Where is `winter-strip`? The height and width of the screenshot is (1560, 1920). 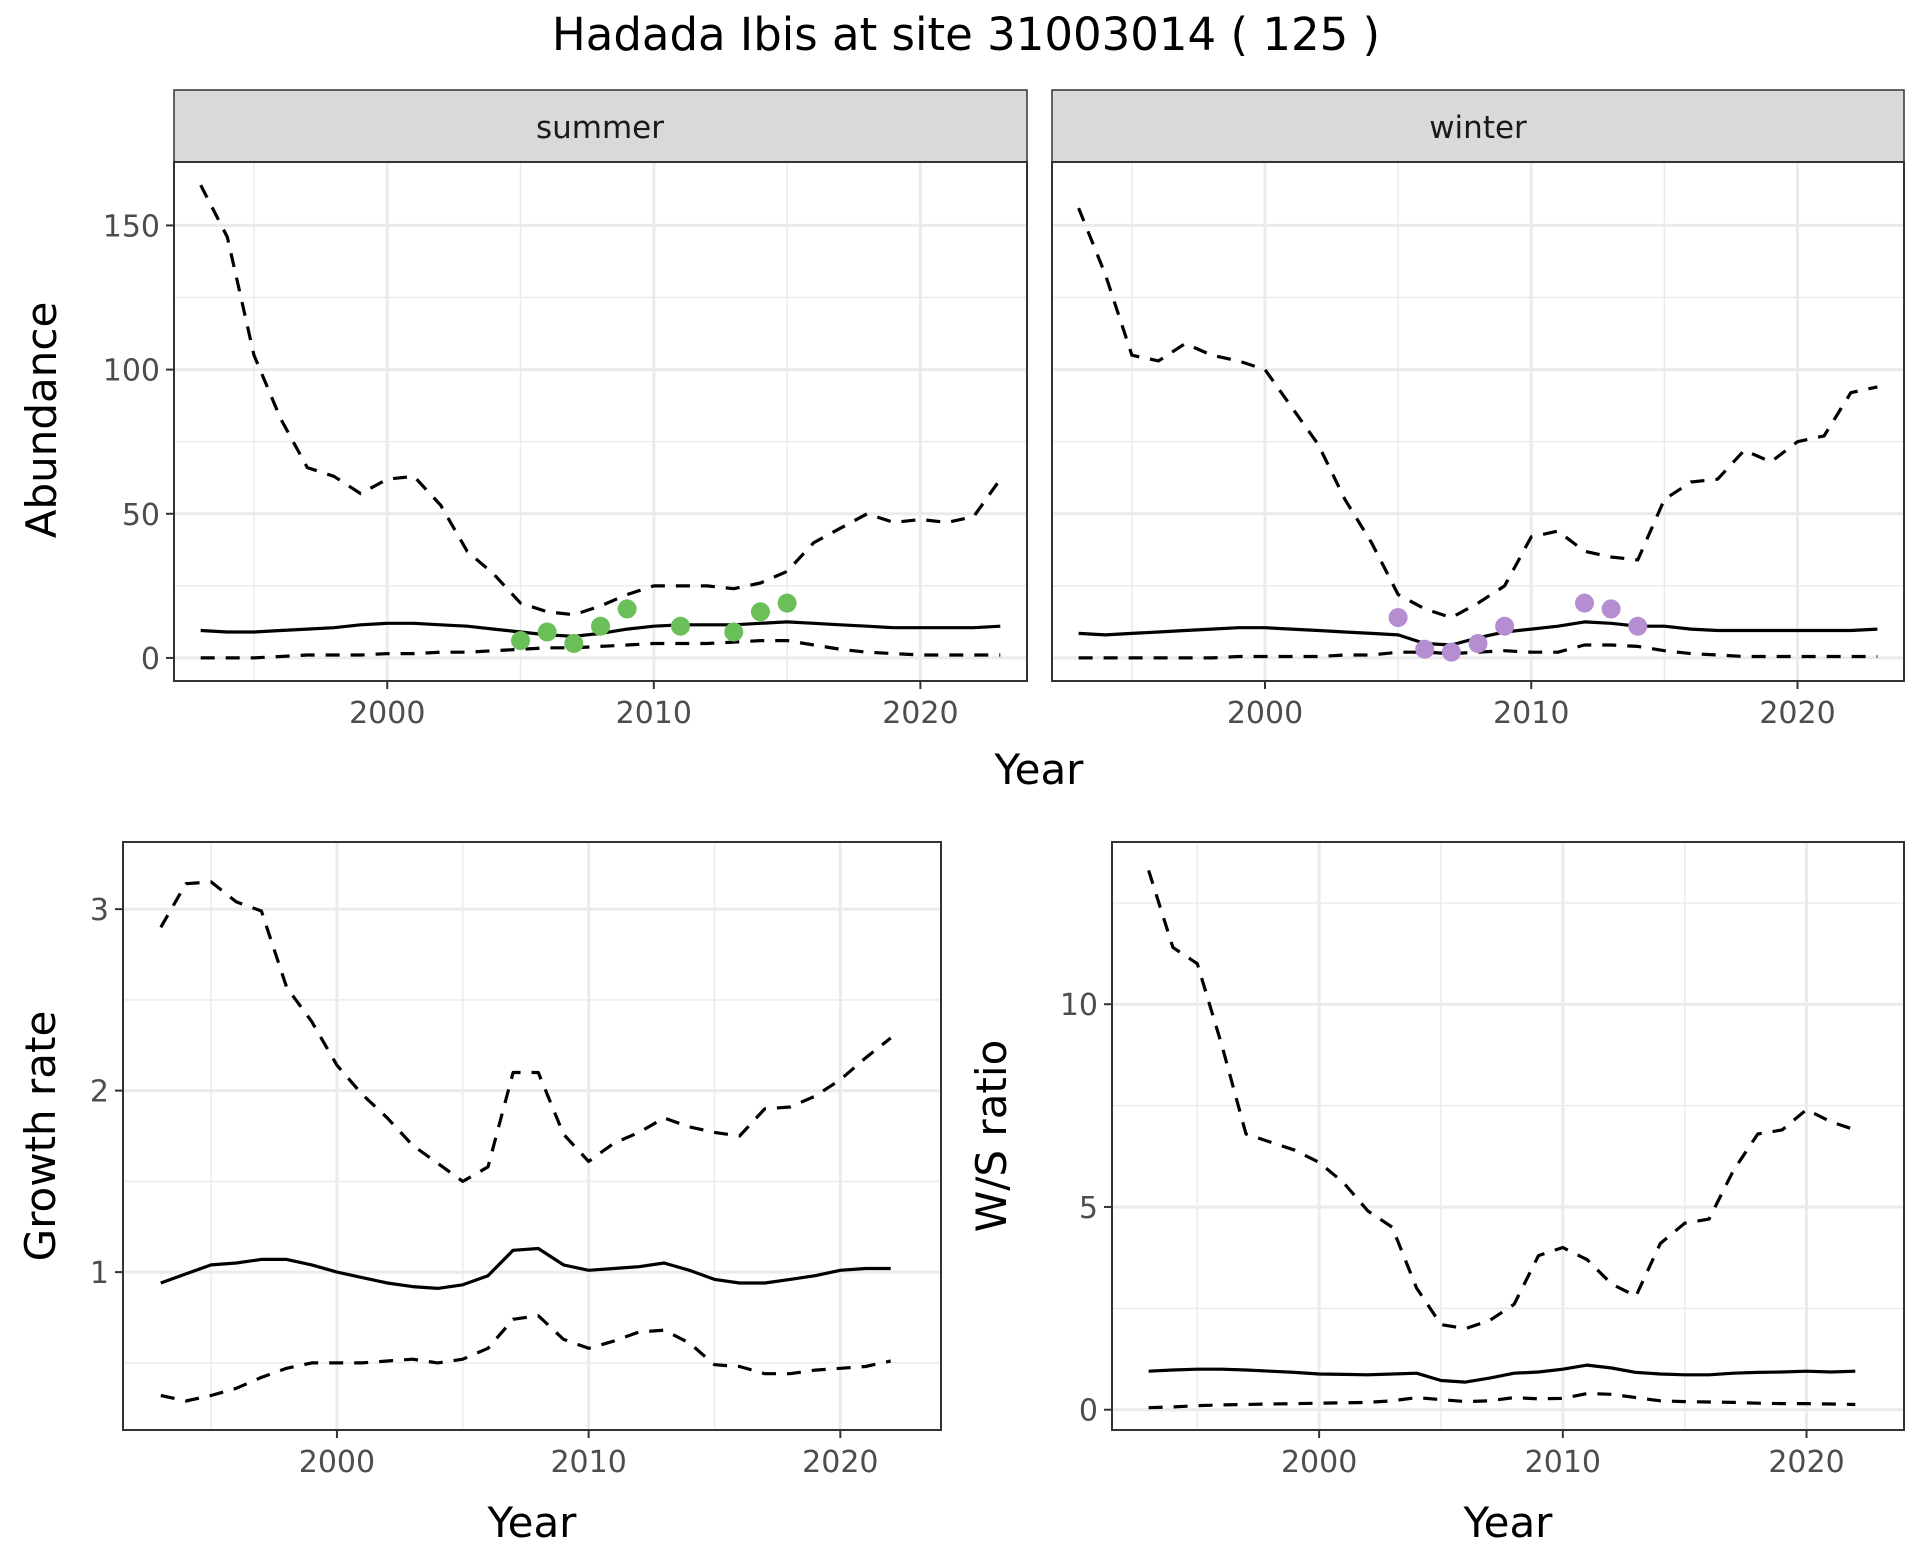
winter-strip is located at coordinates (1478, 126).